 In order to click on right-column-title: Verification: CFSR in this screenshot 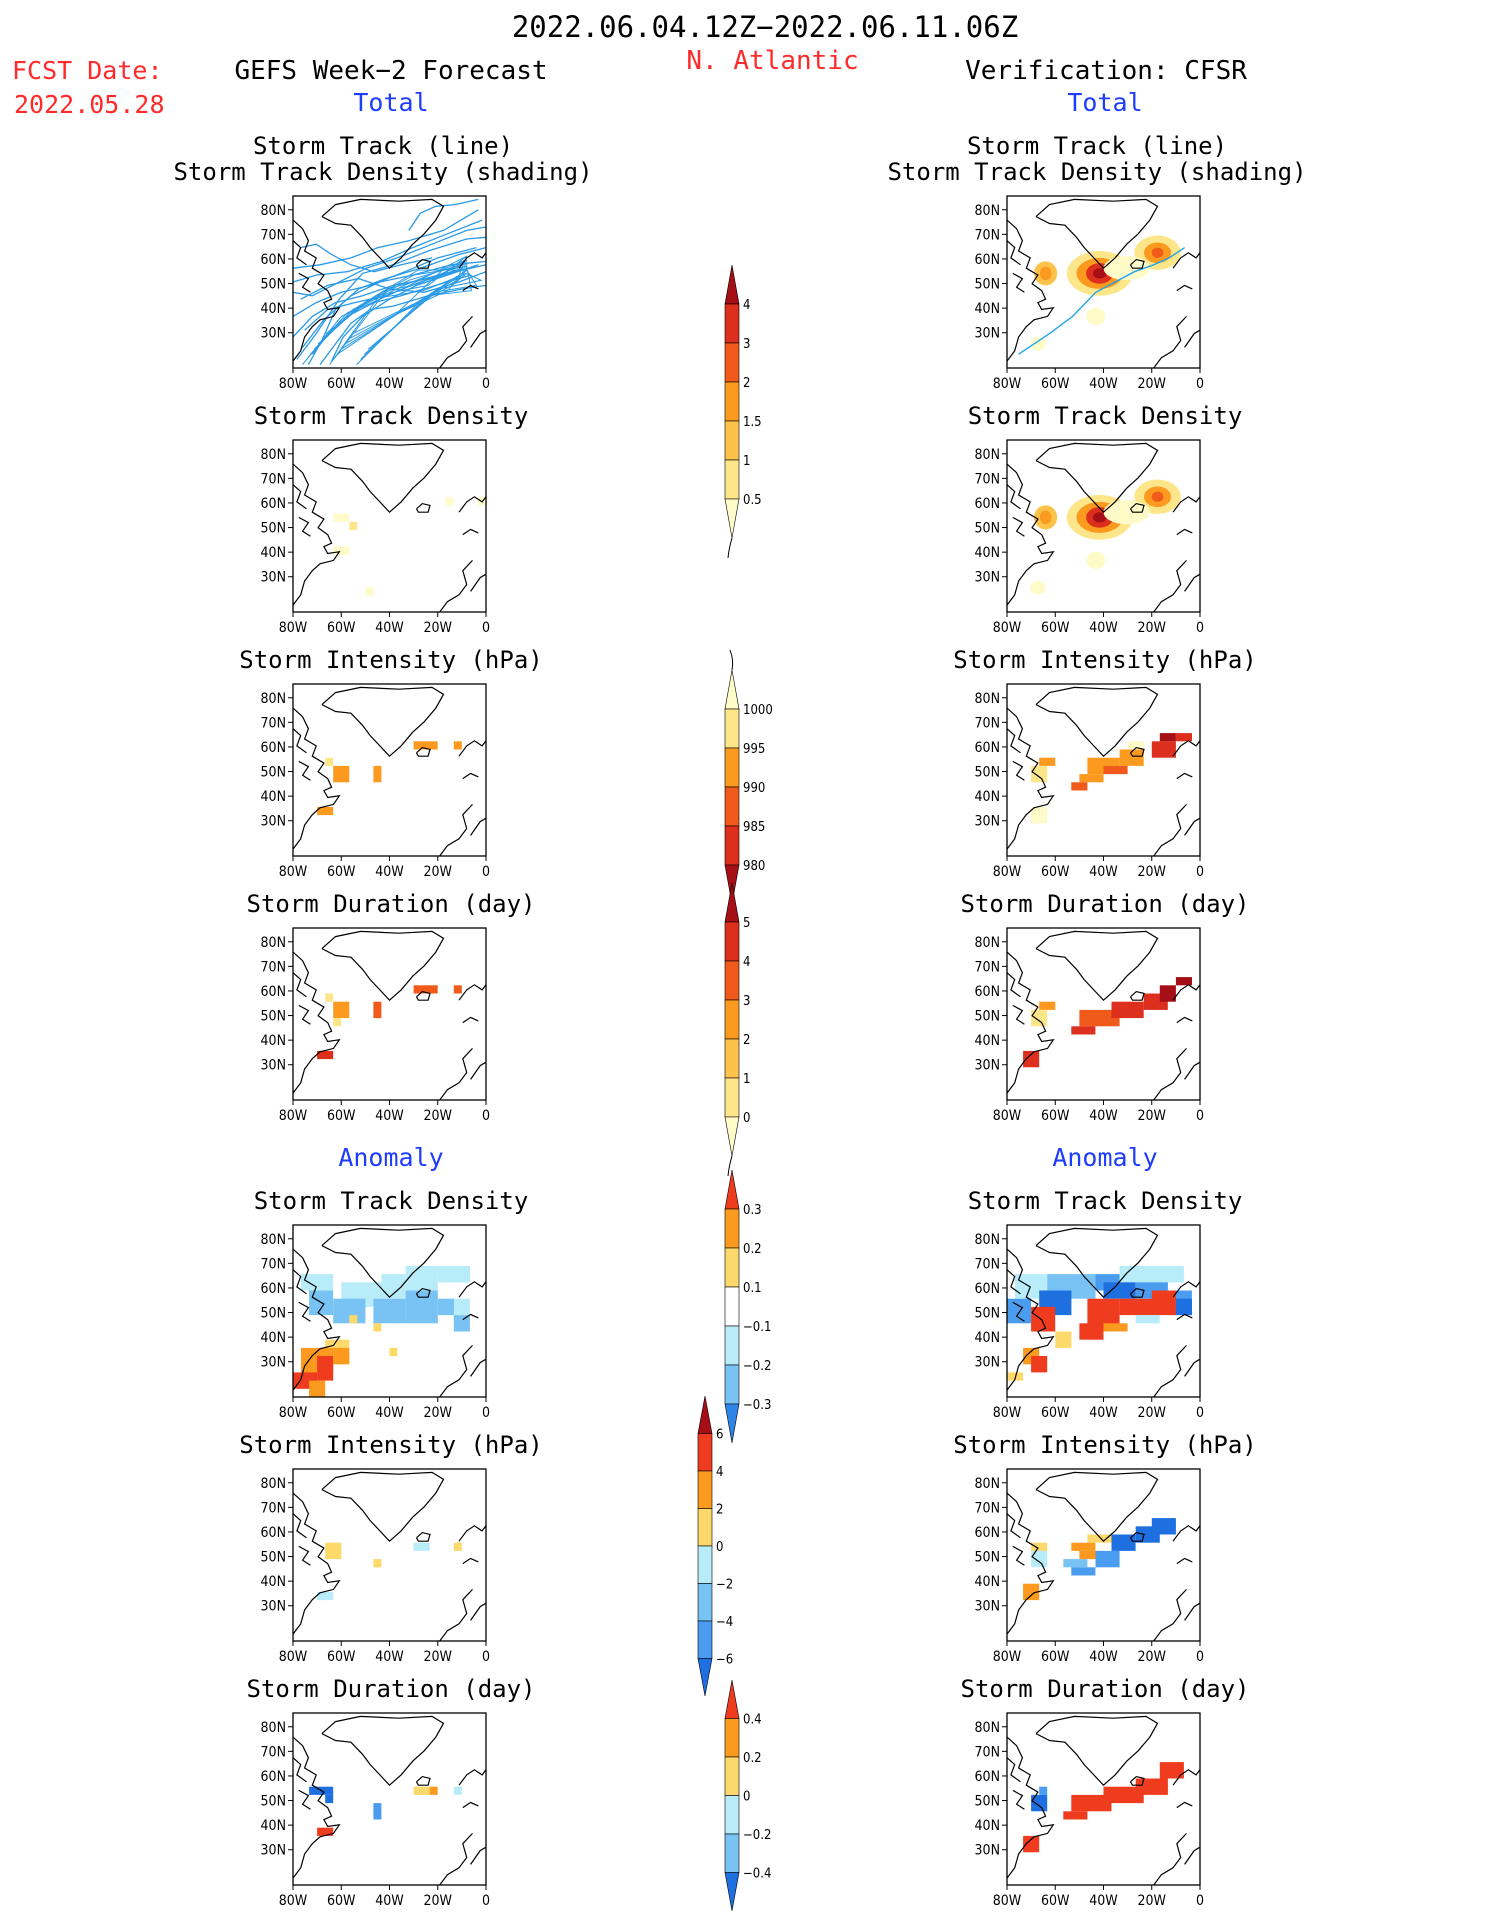, I will do `click(1106, 71)`.